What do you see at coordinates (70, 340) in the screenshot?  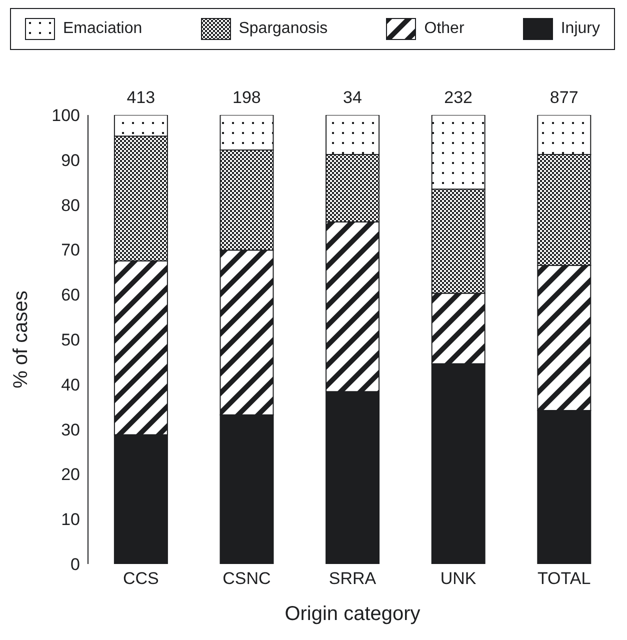 I see `y-tick-label: 50` at bounding box center [70, 340].